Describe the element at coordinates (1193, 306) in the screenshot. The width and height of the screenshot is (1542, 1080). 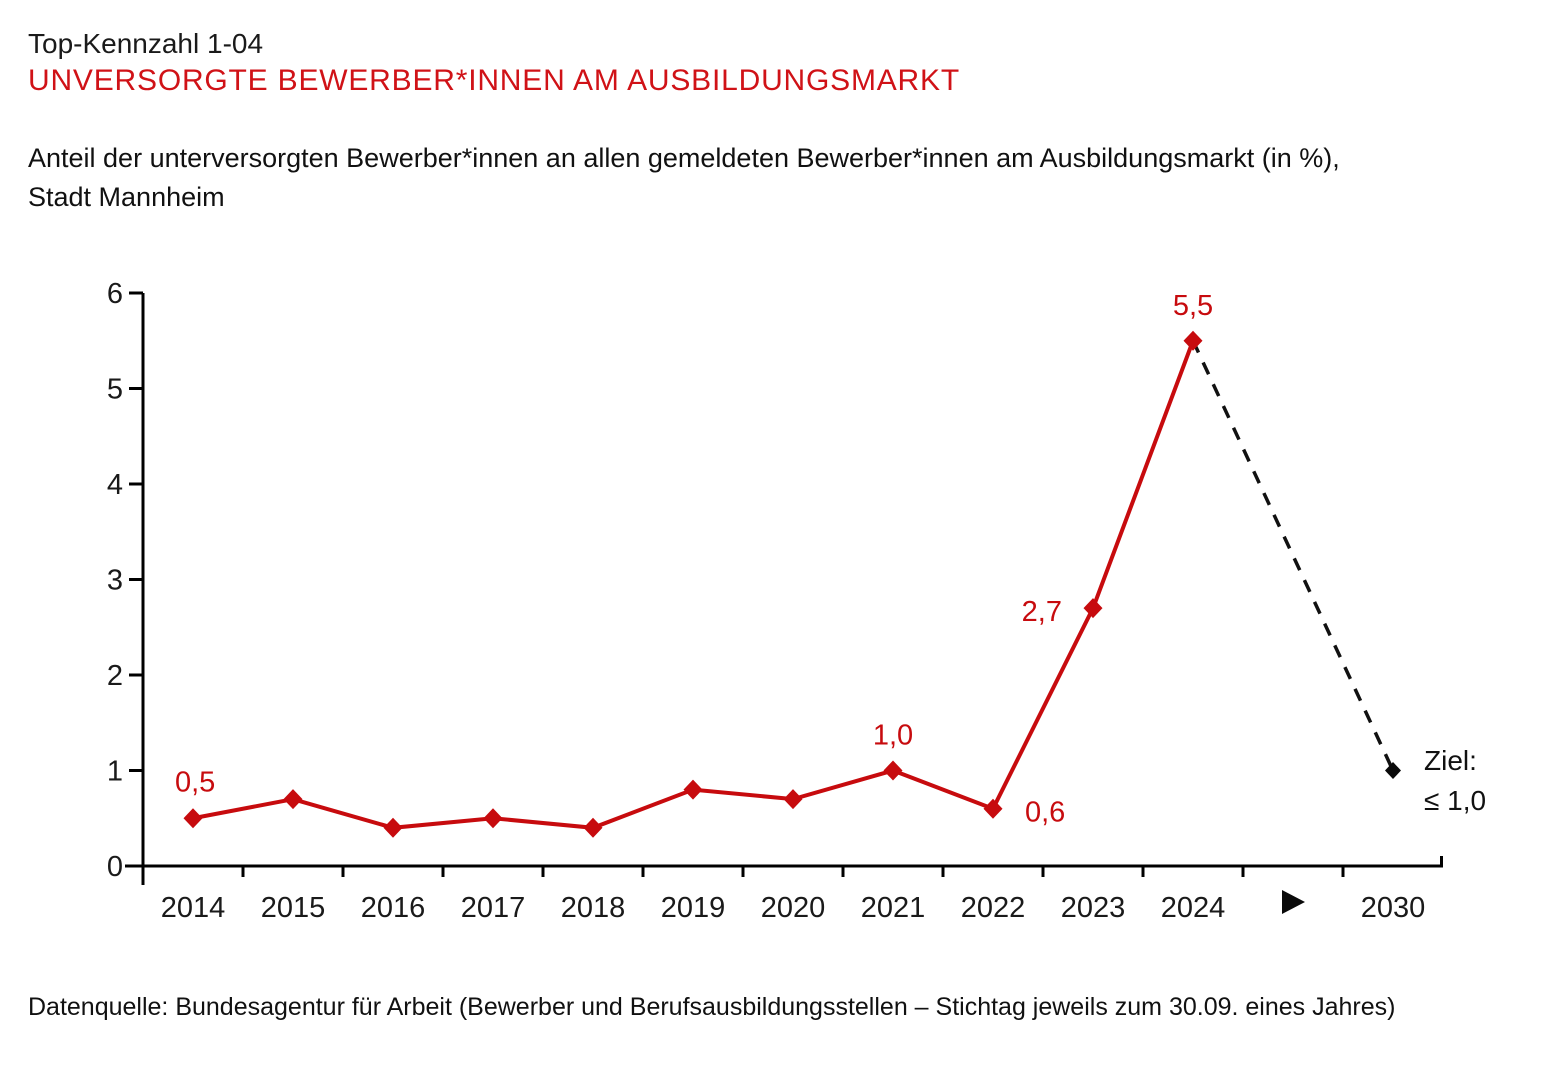
I see `data-point-label: 5,5` at that location.